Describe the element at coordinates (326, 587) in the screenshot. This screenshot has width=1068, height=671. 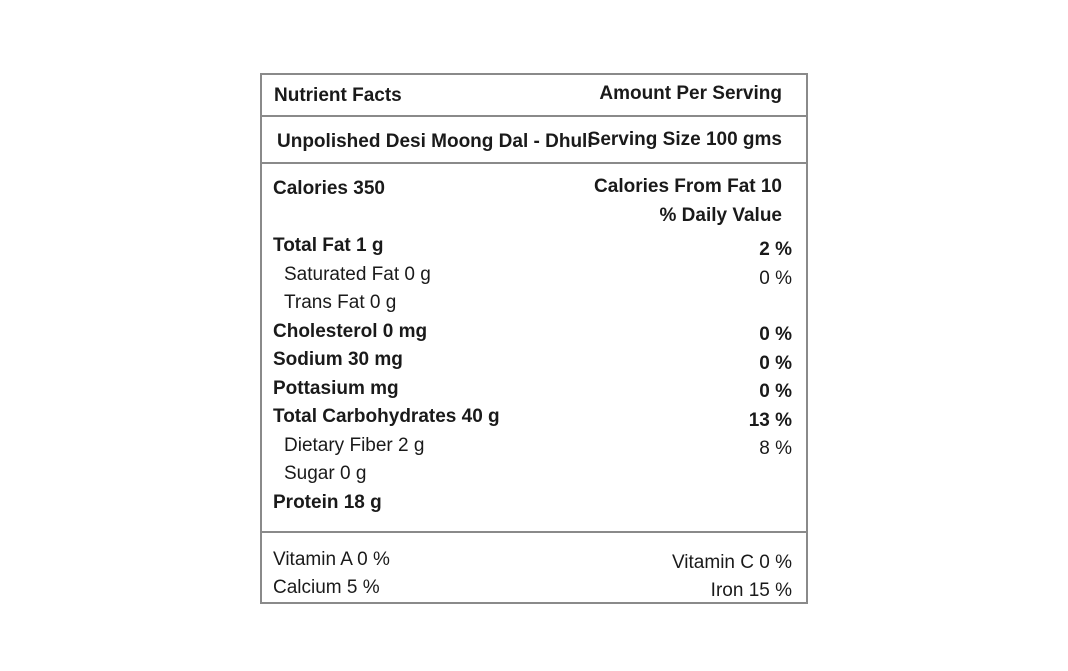
I see `calcium: Calcium 5 %` at that location.